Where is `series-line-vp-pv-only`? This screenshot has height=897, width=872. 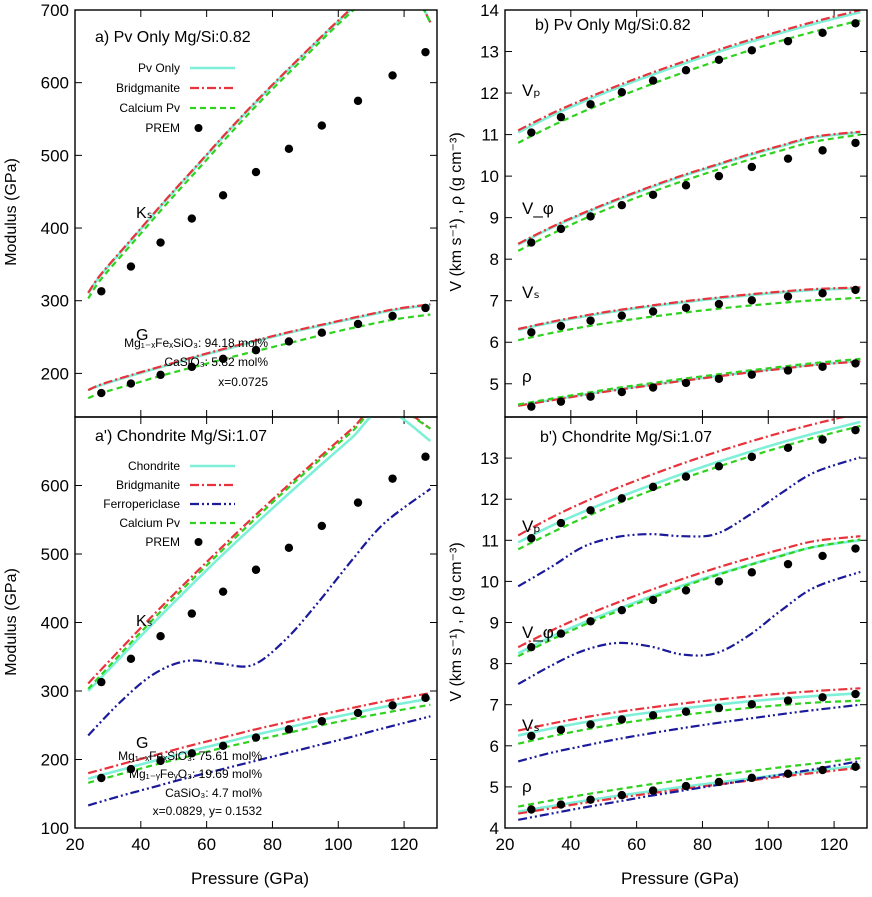
series-line-vp-pv-only is located at coordinates (689, 72).